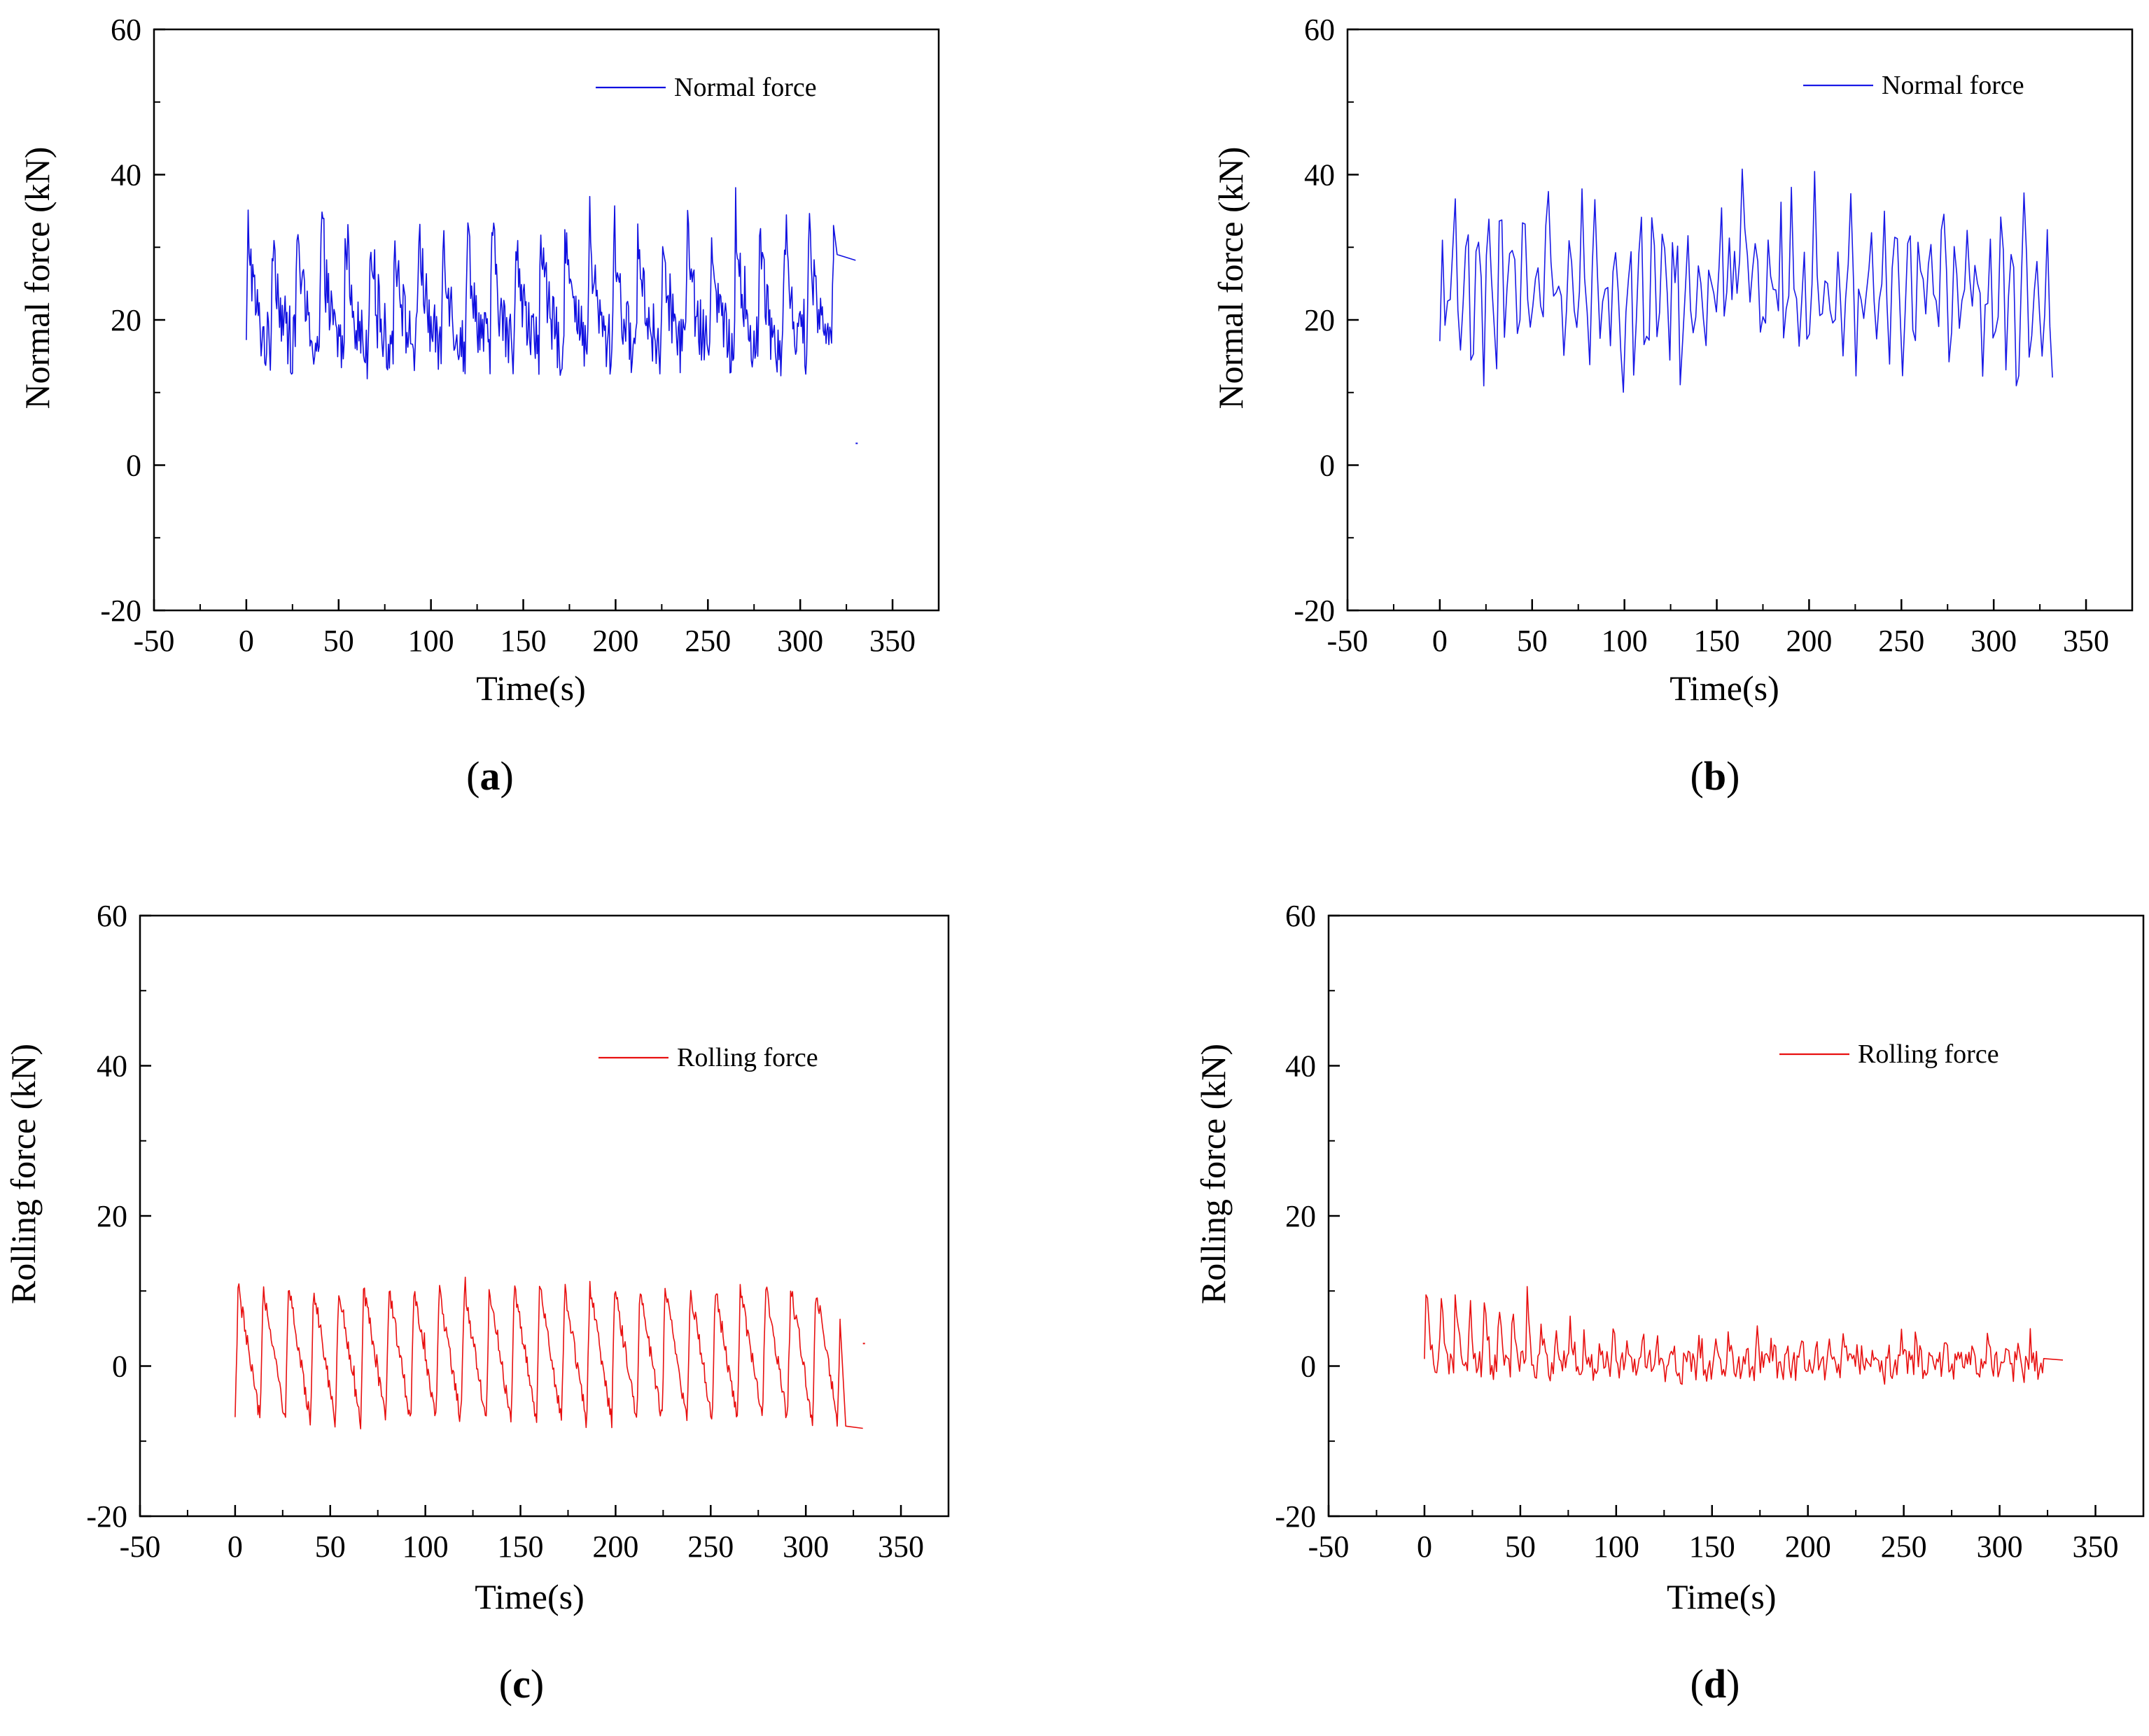  Describe the element at coordinates (490, 776) in the screenshot. I see `panel-label: (a)` at that location.